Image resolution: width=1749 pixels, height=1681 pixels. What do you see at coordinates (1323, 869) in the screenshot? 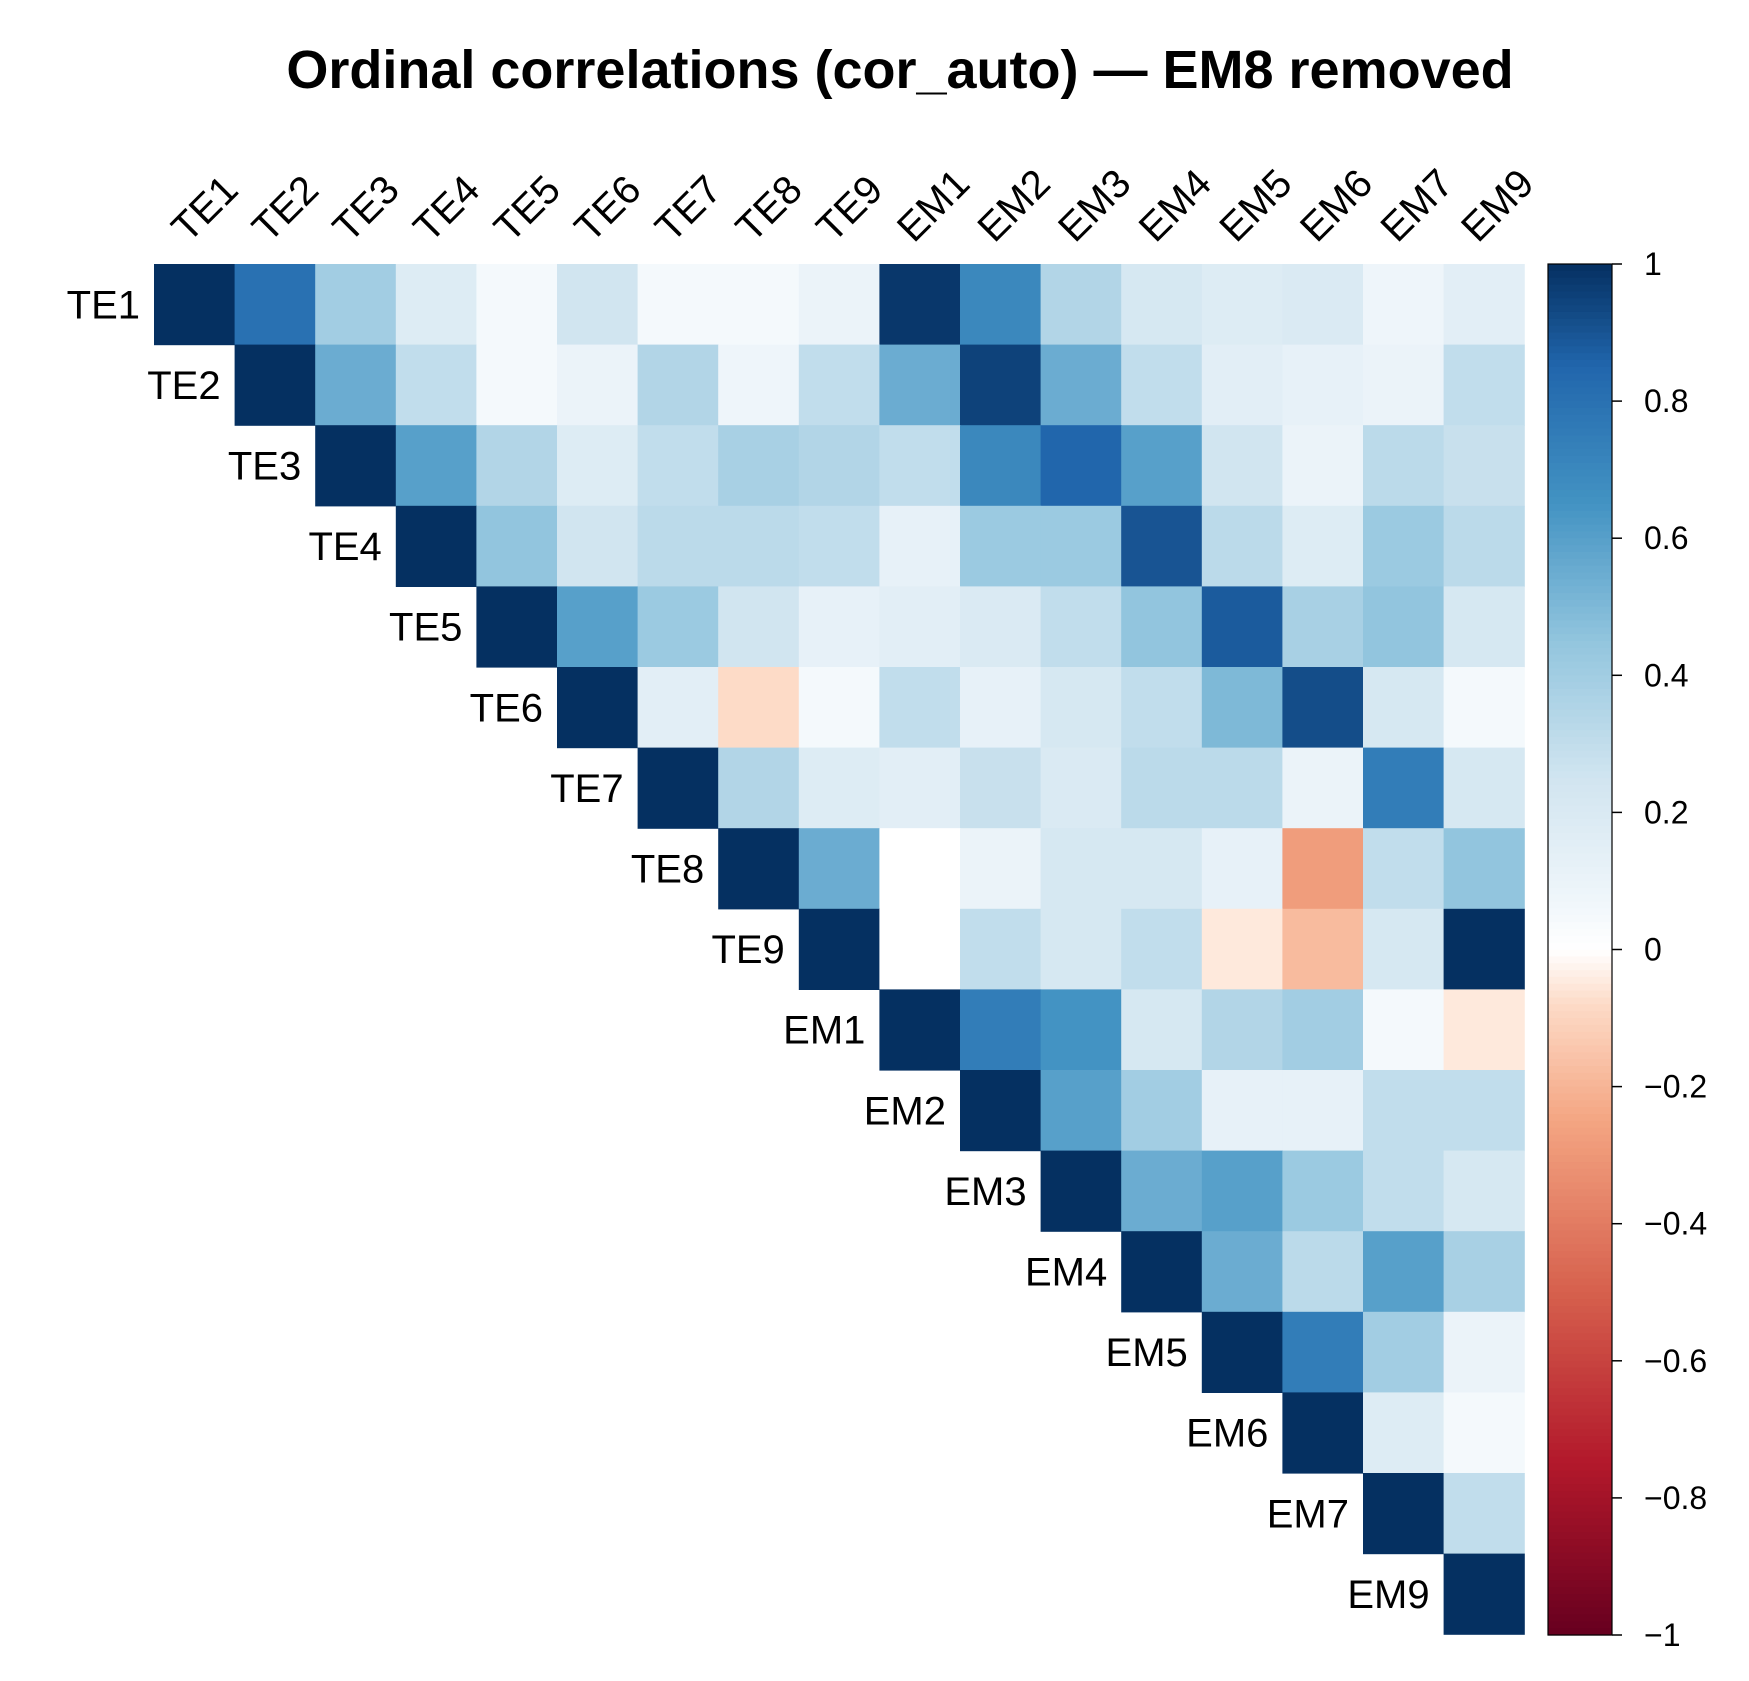
I see `cell-te8-em6` at bounding box center [1323, 869].